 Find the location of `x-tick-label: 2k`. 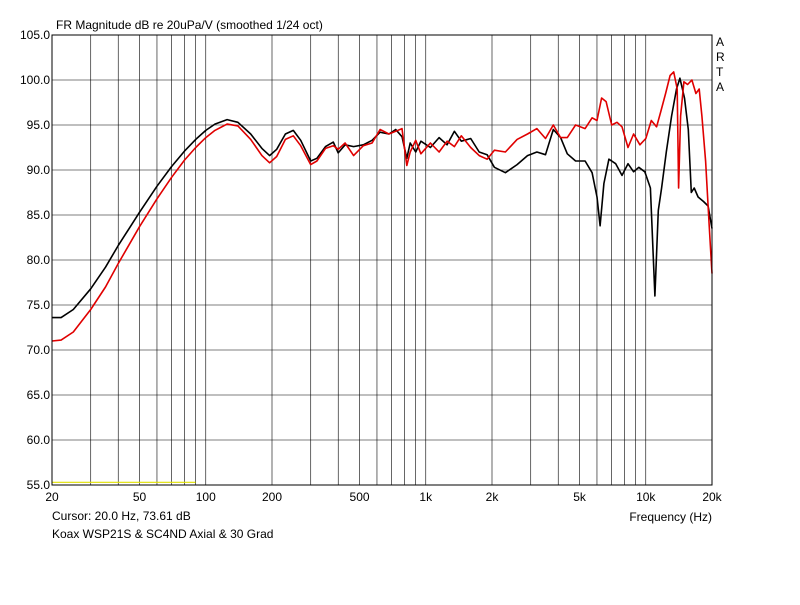

x-tick-label: 2k is located at coordinates (493, 497).